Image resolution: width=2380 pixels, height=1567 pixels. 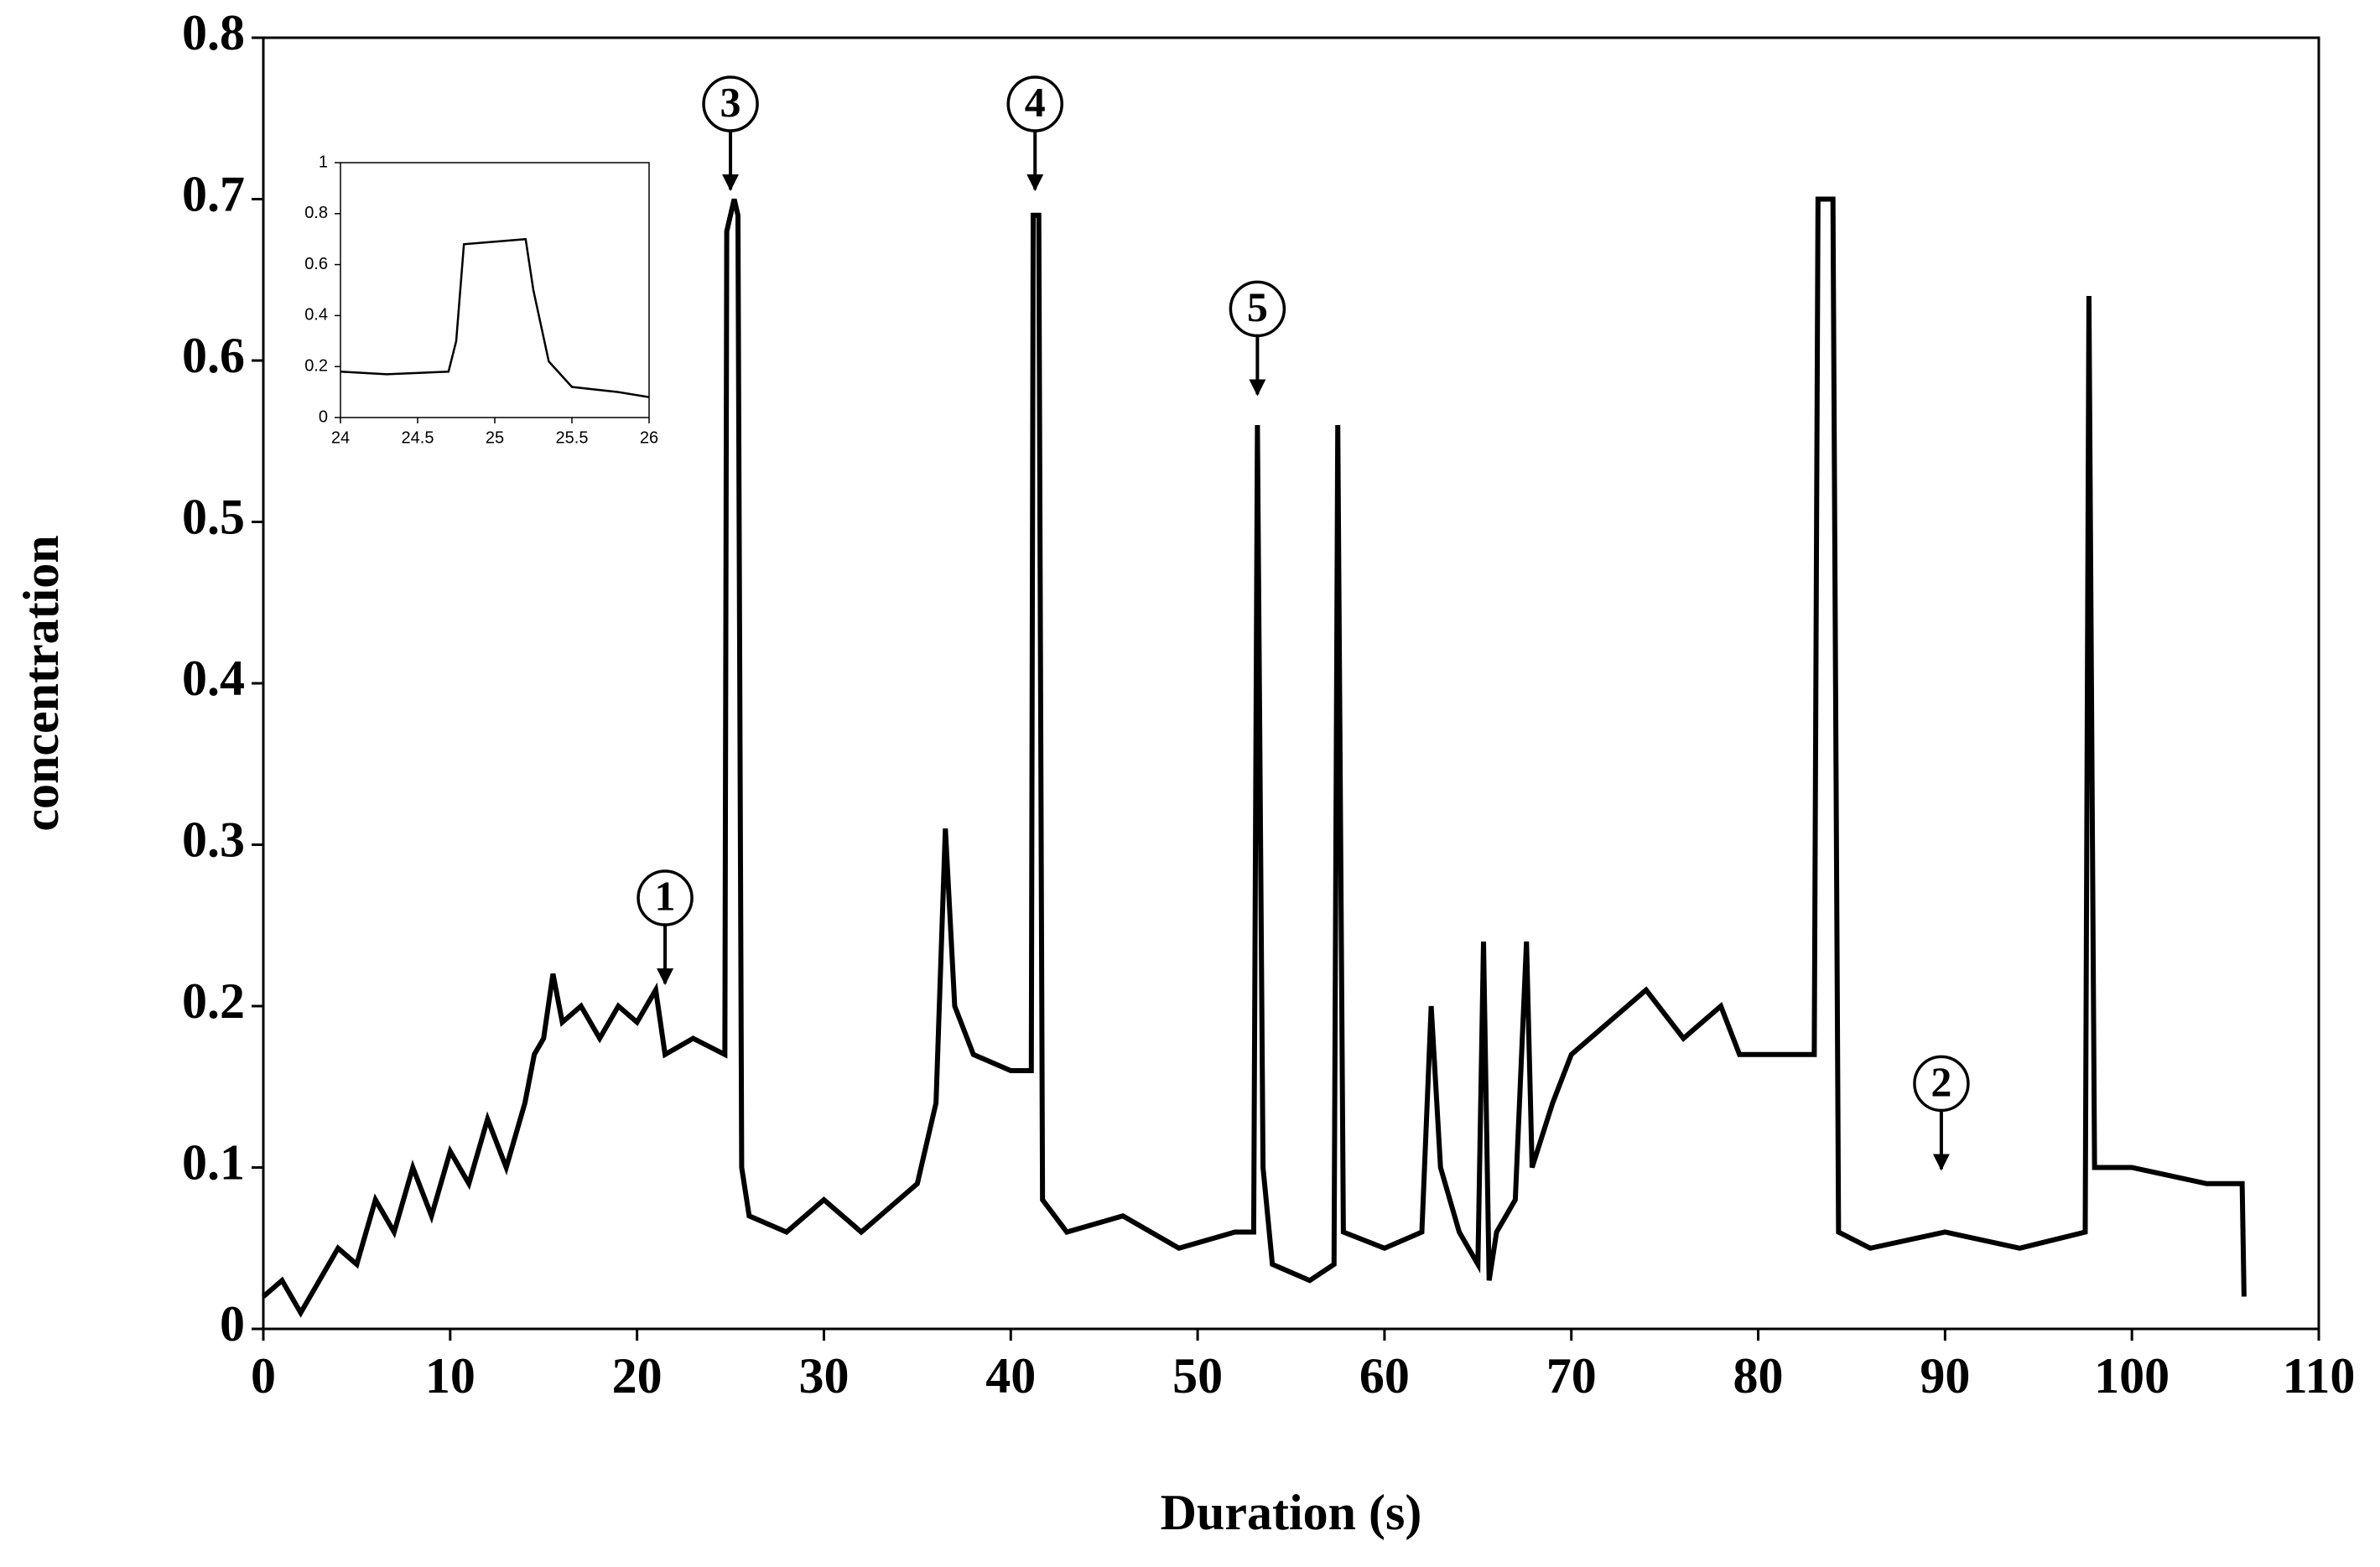 What do you see at coordinates (1257, 306) in the screenshot?
I see `annotation-label: 5` at bounding box center [1257, 306].